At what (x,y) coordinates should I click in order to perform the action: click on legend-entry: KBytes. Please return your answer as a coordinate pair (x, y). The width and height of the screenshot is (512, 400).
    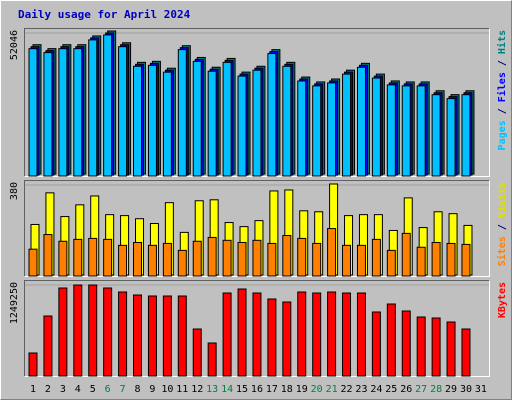
    Looking at the image, I should click on (502, 300).